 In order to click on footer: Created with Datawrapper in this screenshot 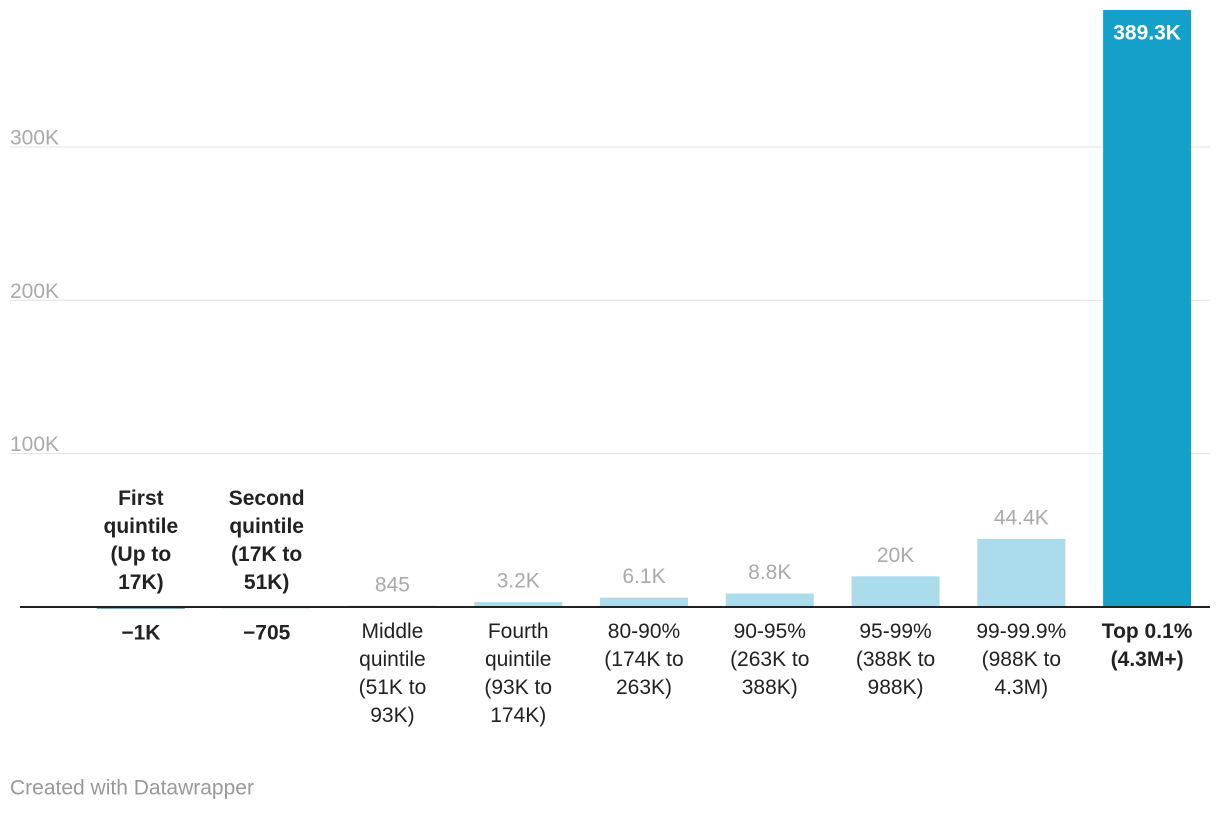, I will do `click(132, 788)`.